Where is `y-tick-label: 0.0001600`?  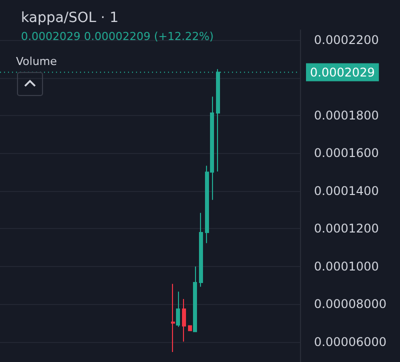 y-tick-label: 0.0001600 is located at coordinates (346, 153).